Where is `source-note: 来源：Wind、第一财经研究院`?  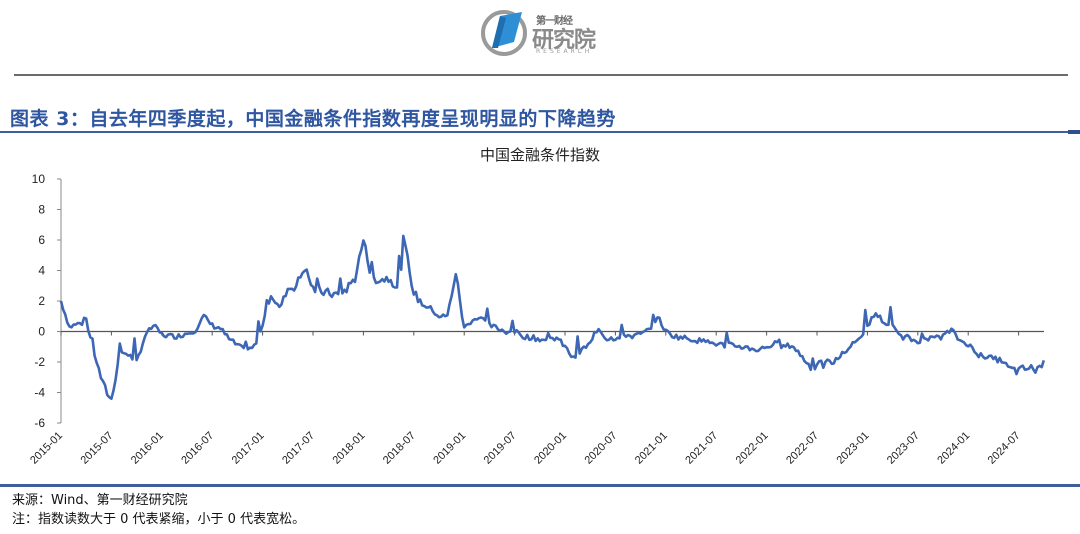 source-note: 来源：Wind、第一财经研究院 is located at coordinates (100, 500).